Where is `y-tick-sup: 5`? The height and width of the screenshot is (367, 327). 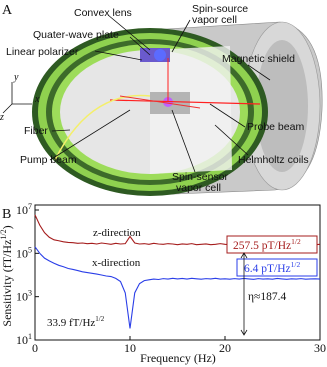 y-tick-sup: 5 is located at coordinates (30, 249).